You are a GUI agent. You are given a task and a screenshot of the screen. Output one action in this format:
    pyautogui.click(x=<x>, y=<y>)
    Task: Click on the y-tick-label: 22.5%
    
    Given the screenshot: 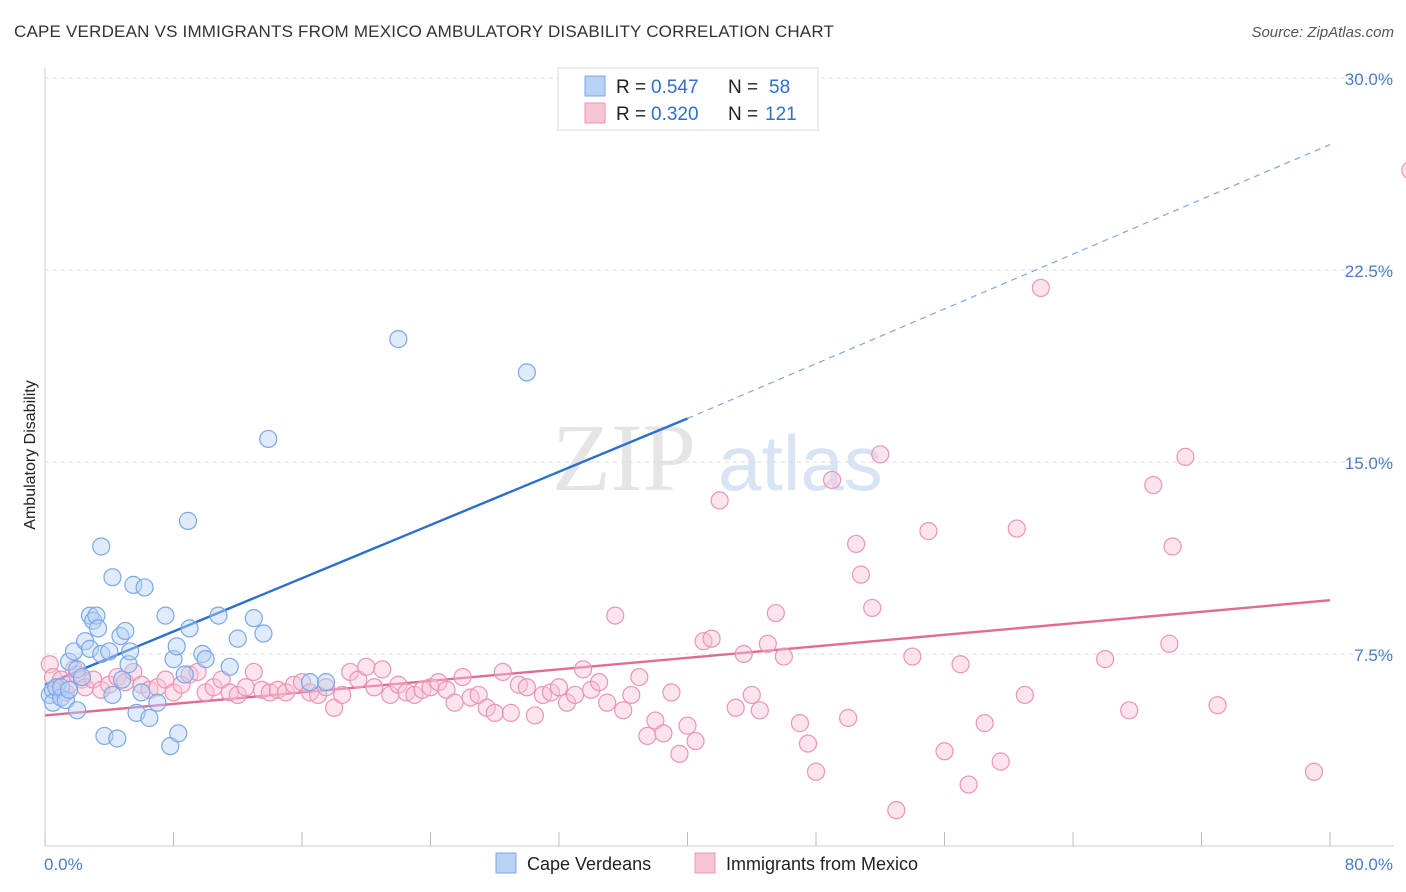 What is the action you would take?
    pyautogui.click(x=1369, y=271)
    